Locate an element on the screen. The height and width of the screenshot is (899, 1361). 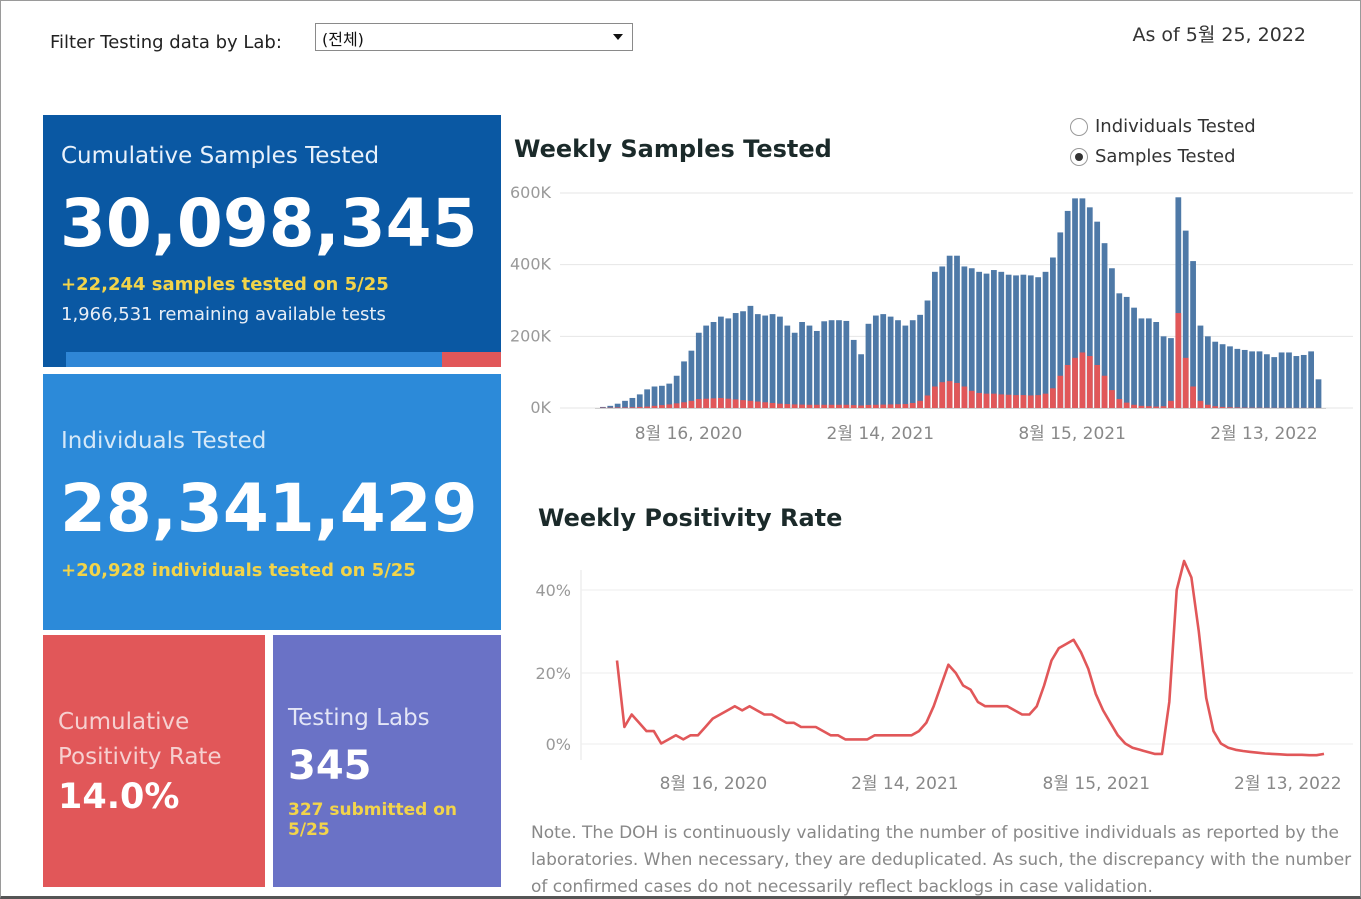
metric-toggle: Individuals Tested Samples Tested is located at coordinates (1163, 146).